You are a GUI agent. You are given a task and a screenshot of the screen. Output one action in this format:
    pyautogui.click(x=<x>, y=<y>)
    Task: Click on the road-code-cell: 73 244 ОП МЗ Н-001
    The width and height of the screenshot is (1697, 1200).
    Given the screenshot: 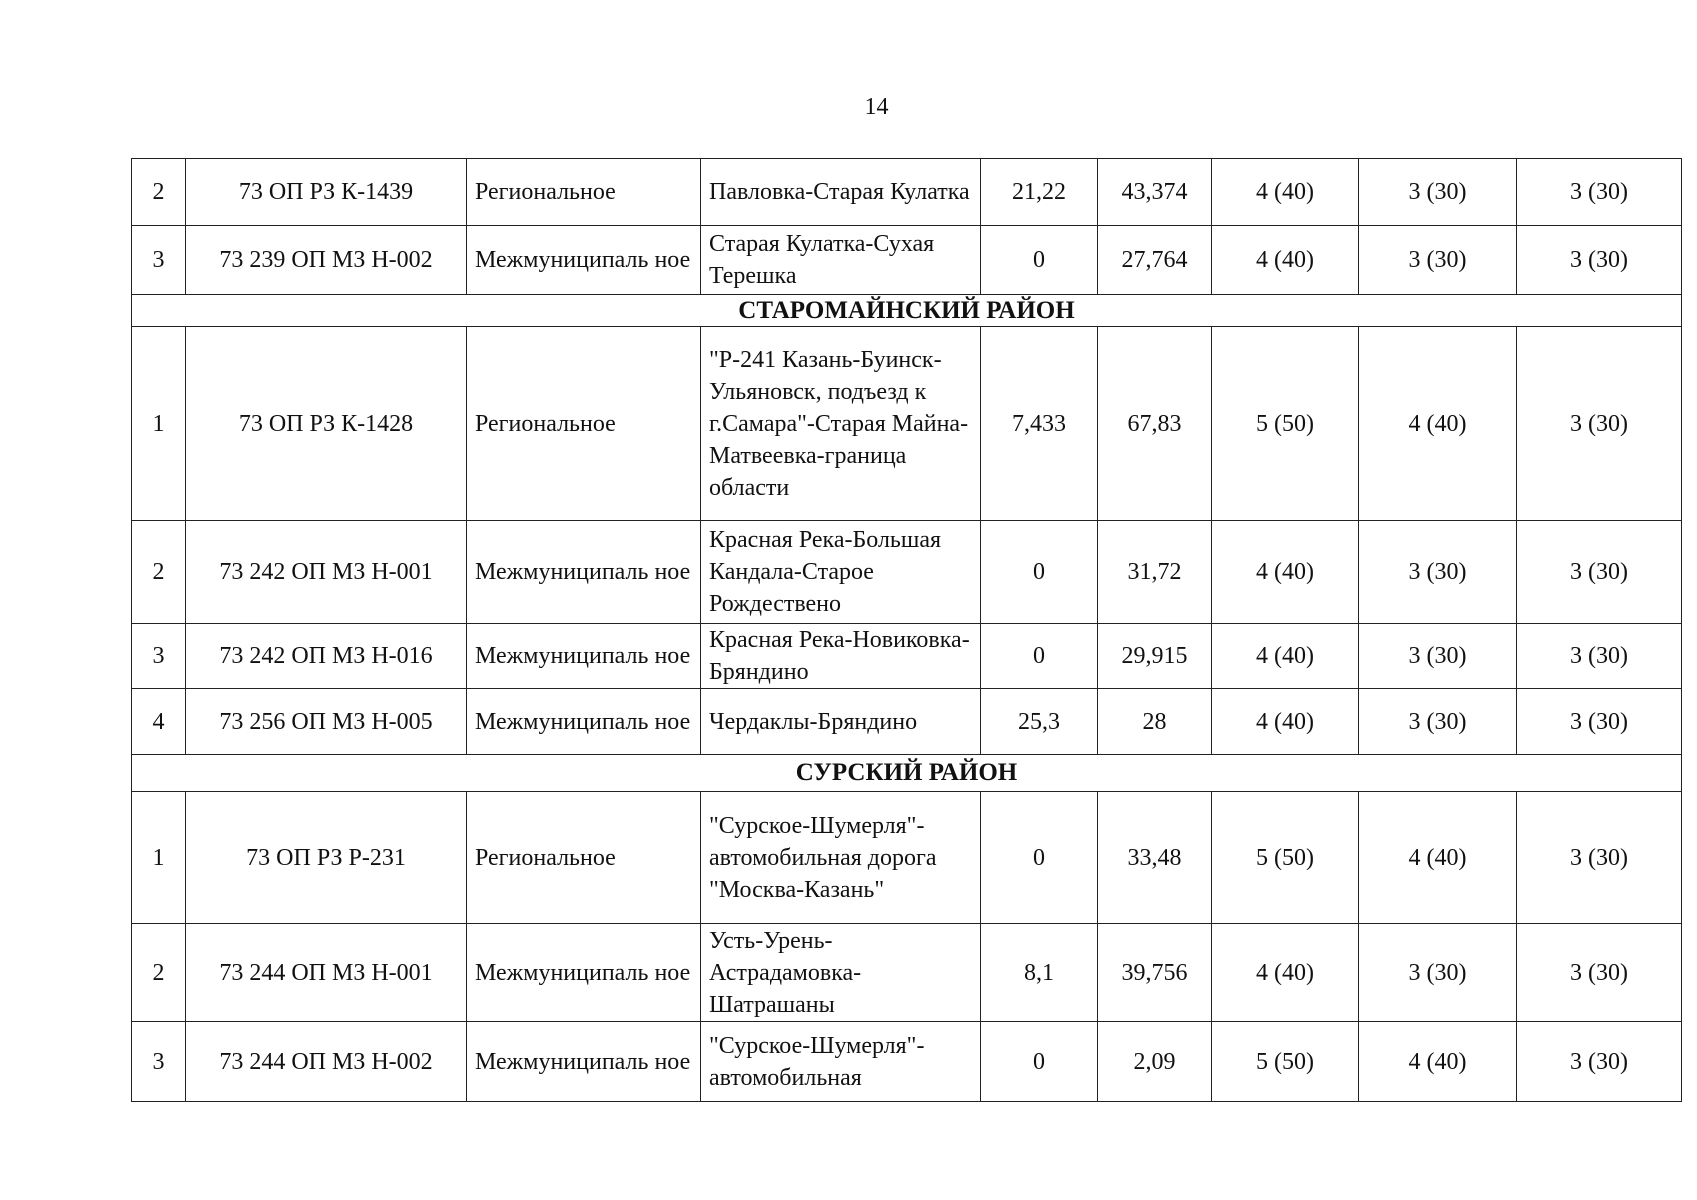 What is the action you would take?
    pyautogui.click(x=326, y=972)
    